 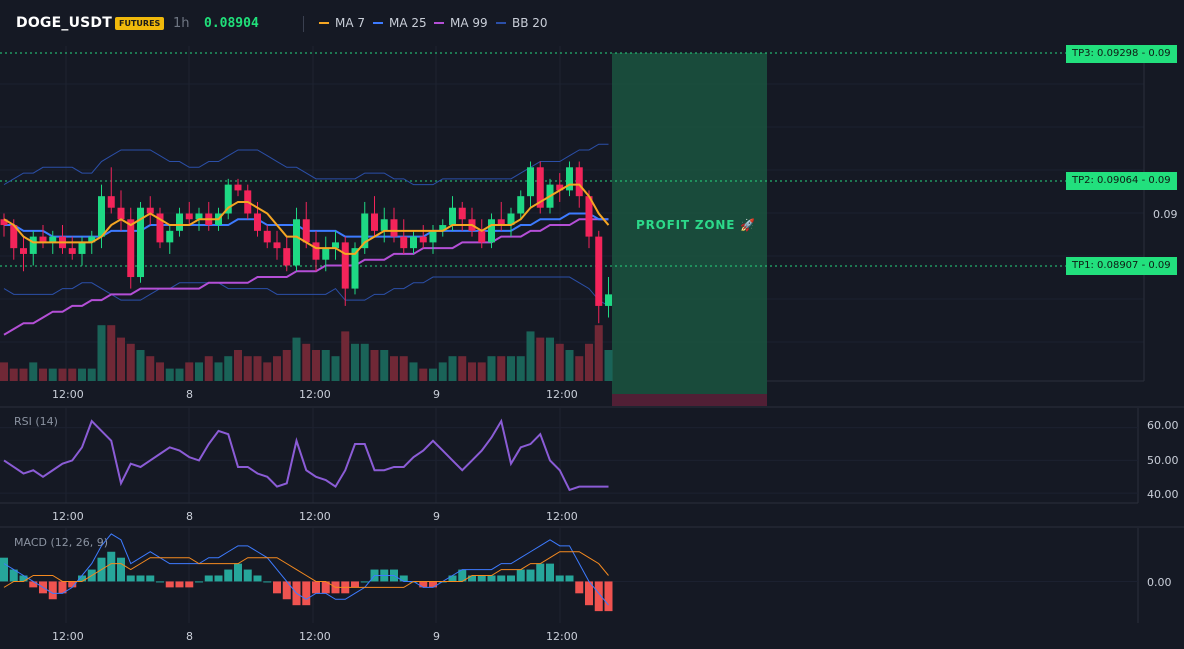 What do you see at coordinates (315, 394) in the screenshot?
I see `x-tick-3: 12:00` at bounding box center [315, 394].